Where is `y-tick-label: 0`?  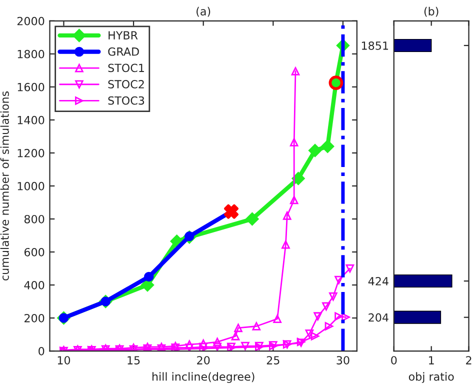 y-tick-label: 0 is located at coordinates (41, 351).